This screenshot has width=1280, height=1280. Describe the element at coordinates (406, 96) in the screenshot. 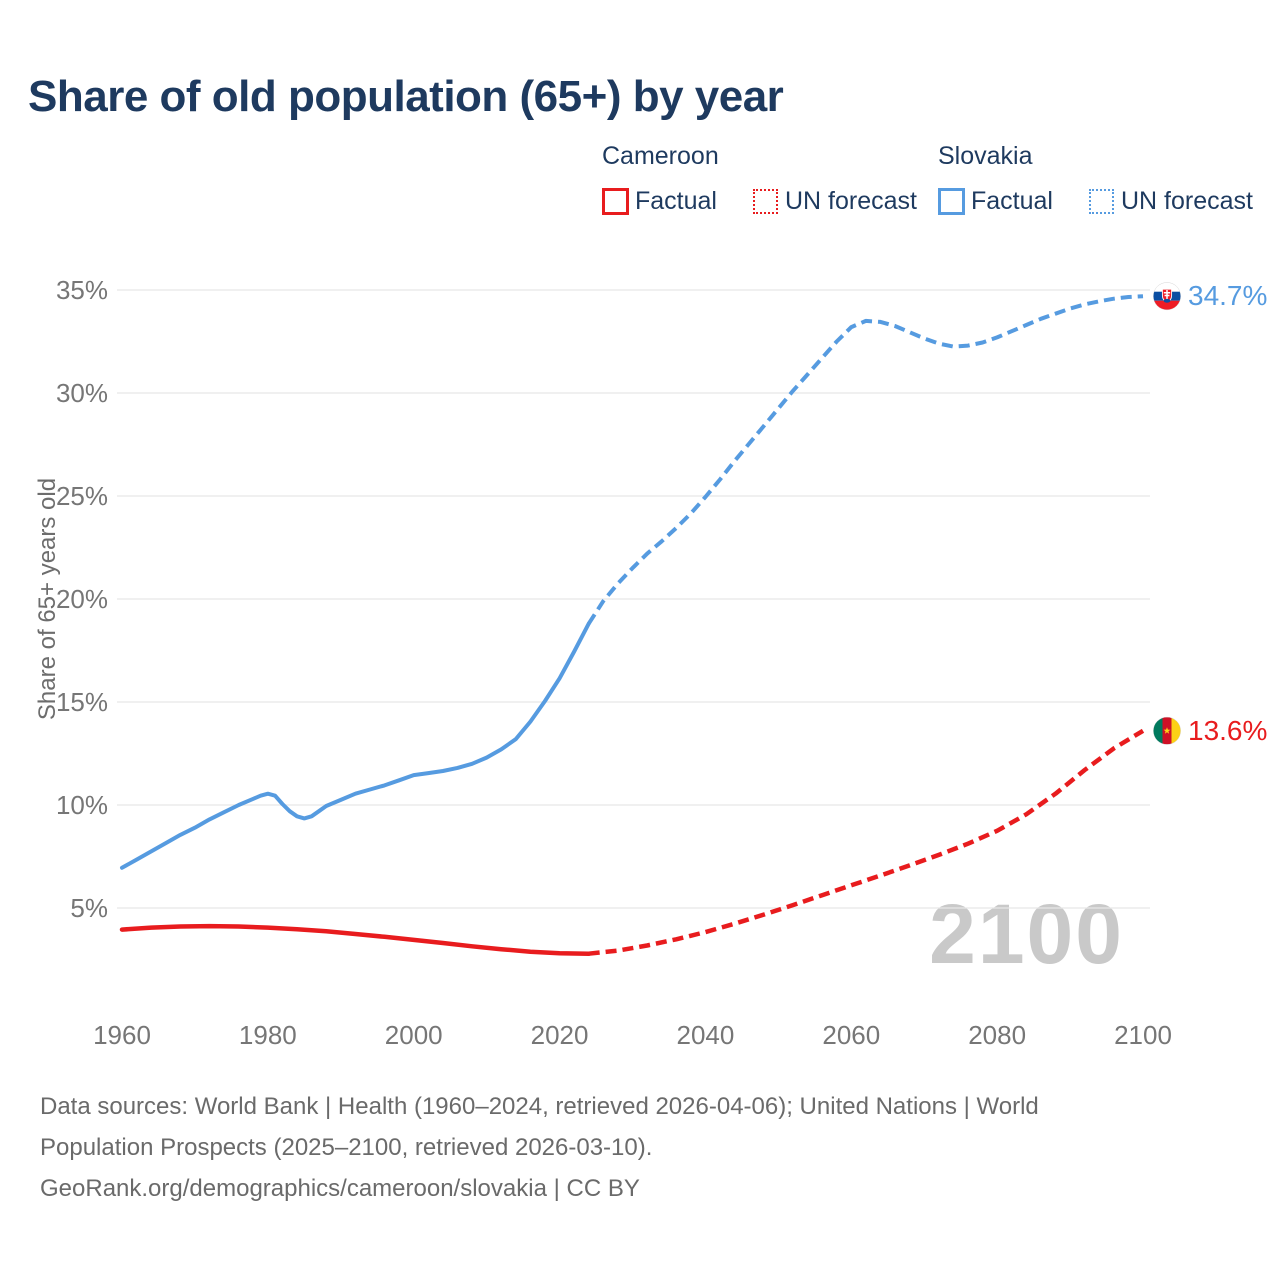

I see `page-title: Share of old population (65+) by year` at that location.